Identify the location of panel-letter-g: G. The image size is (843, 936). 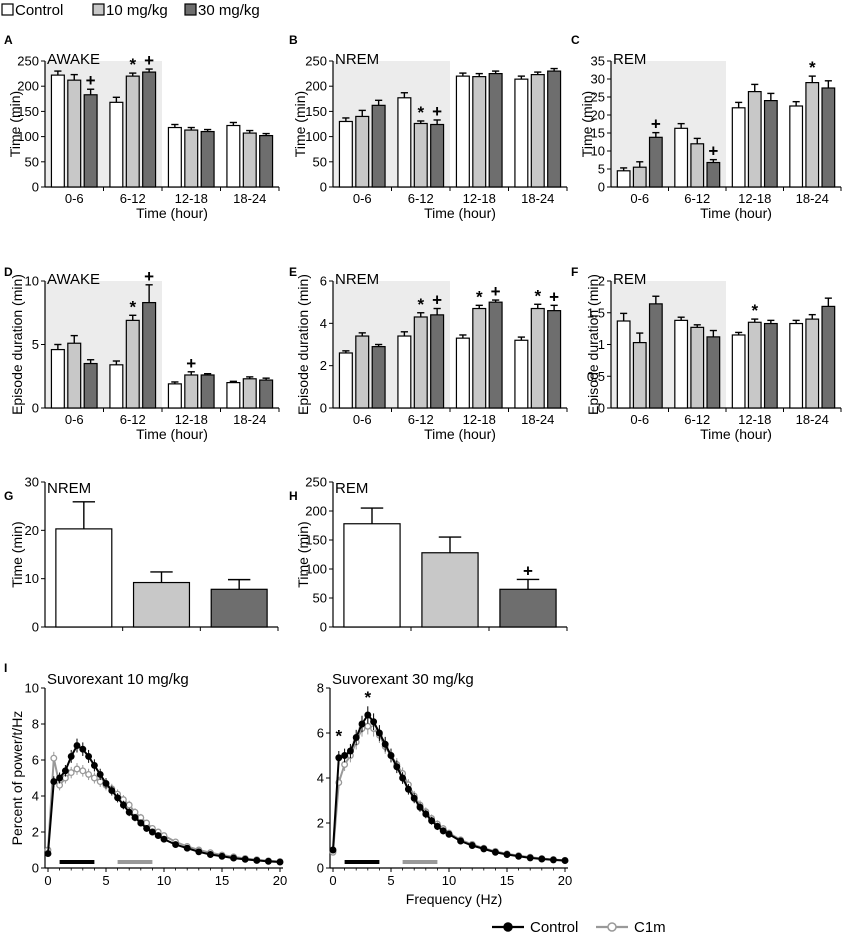
(8, 496).